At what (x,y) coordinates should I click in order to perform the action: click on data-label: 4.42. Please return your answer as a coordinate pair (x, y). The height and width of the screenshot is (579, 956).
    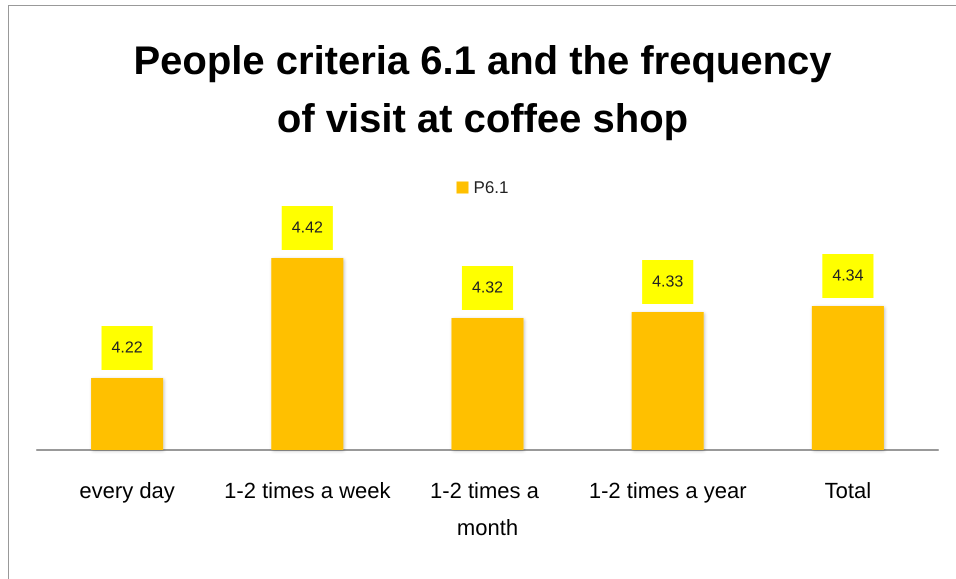
    Looking at the image, I should click on (307, 228).